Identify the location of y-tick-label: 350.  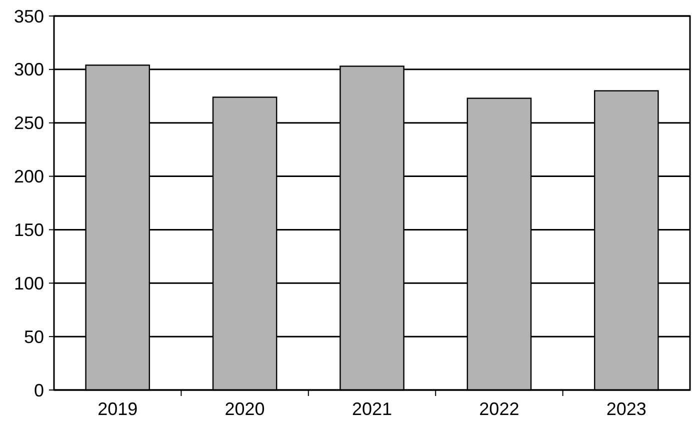
(29, 16).